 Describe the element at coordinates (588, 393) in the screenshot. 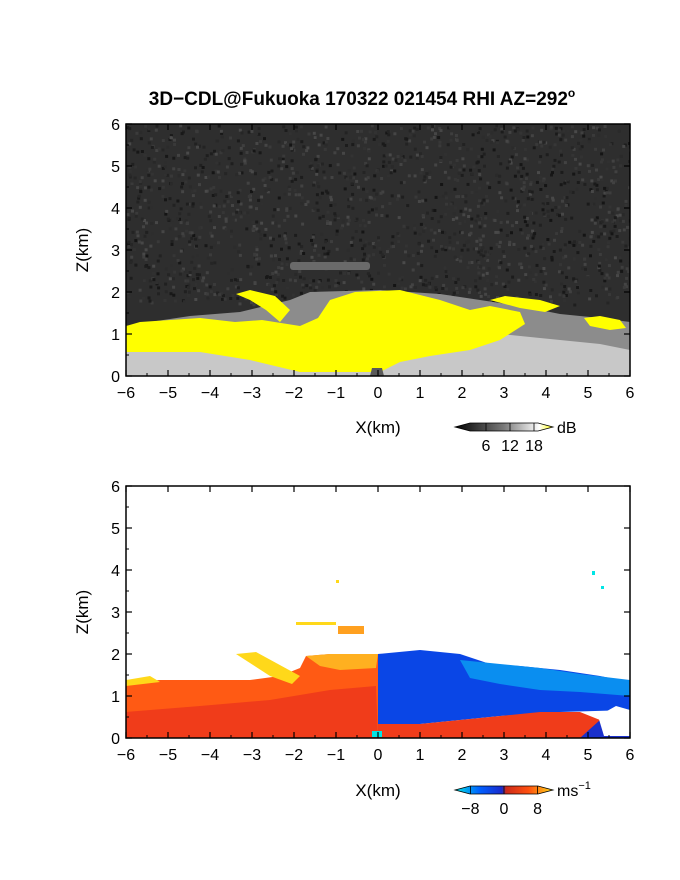

I see `snr-xtick-label: 5` at that location.